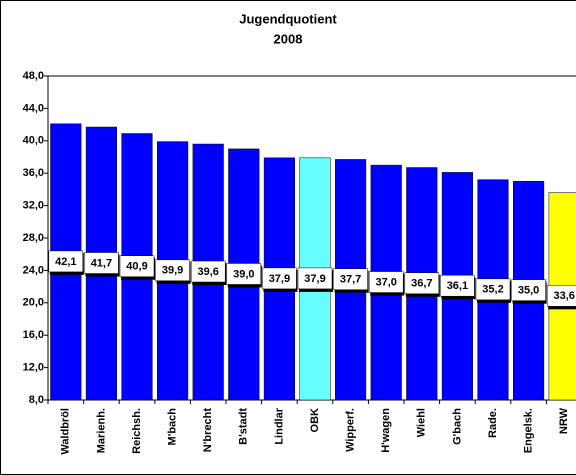 The height and width of the screenshot is (475, 576). I want to click on data-label: 35,2, so click(492, 290).